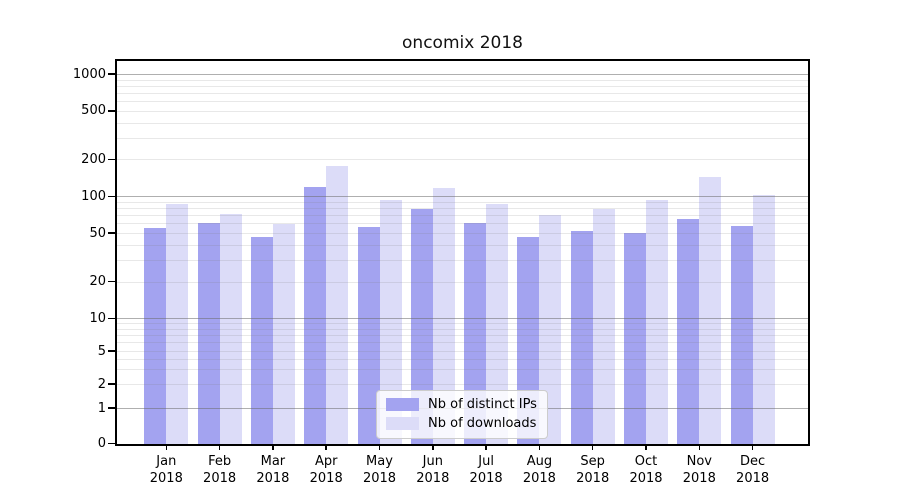 The height and width of the screenshot is (500, 900). I want to click on bar-distinct-ips-sep, so click(581, 337).